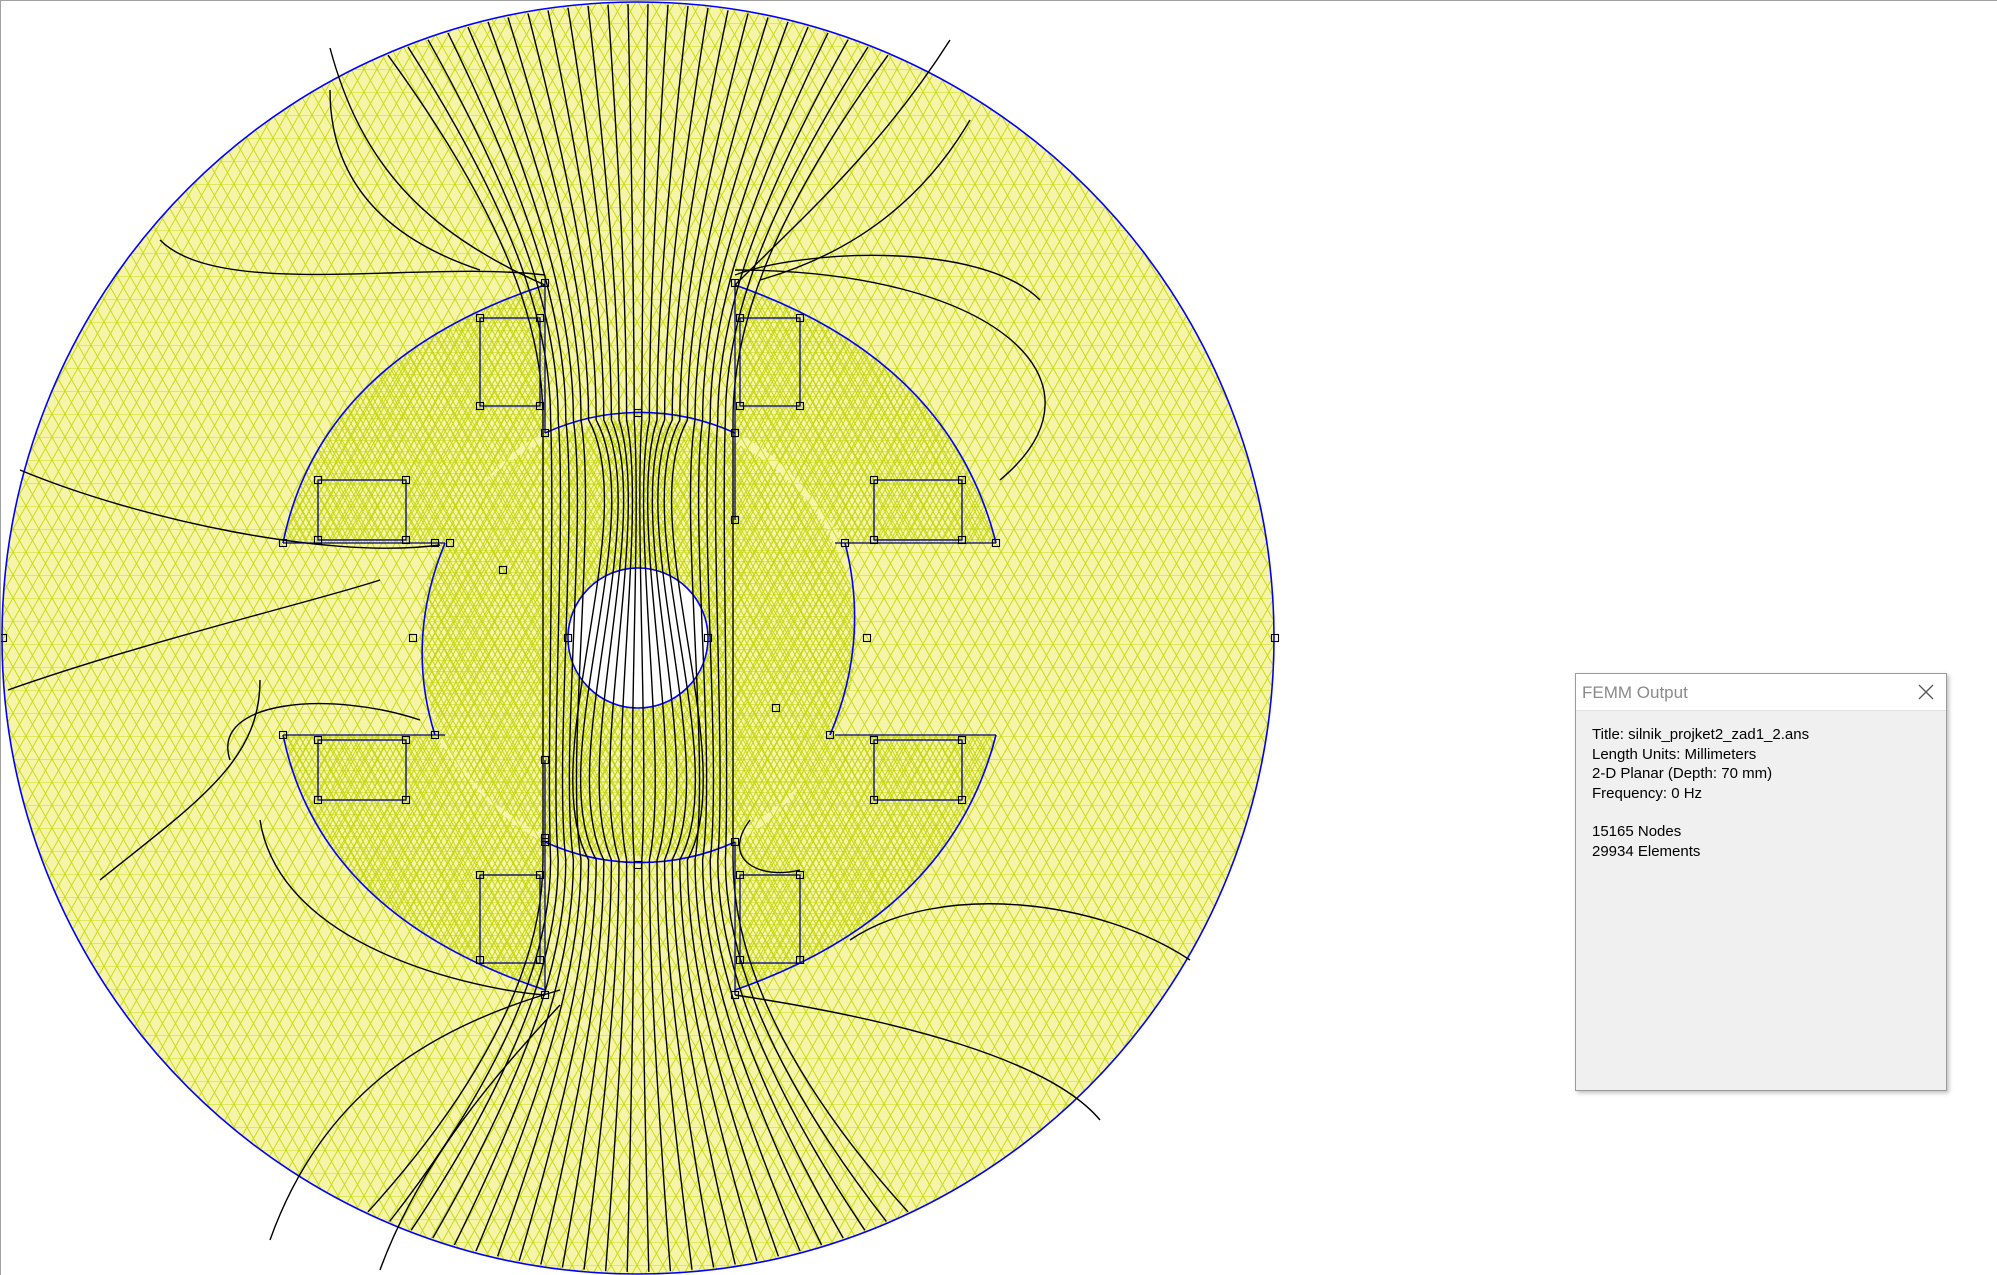  What do you see at coordinates (1647, 793) in the screenshot?
I see `frequency-line: Frequency: 0 Hz` at bounding box center [1647, 793].